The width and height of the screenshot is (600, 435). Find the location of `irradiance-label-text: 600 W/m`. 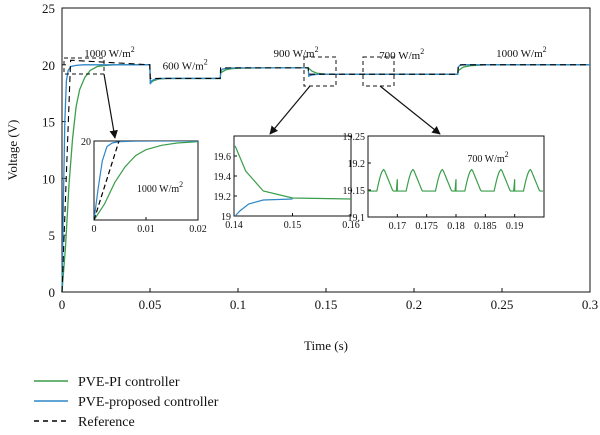

irradiance-label-text: 600 W/m is located at coordinates (183, 66).